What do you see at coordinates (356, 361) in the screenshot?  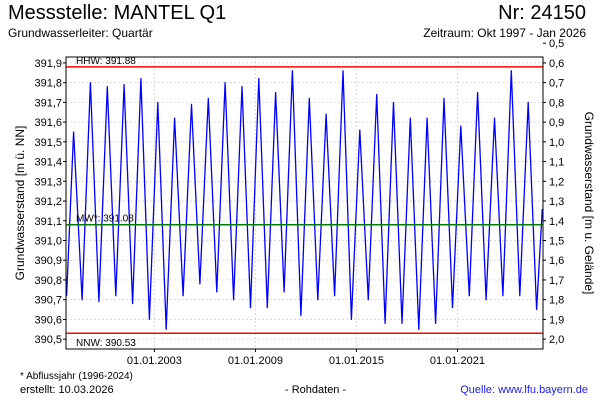 I see `x-tick-label: 01.01.2015` at bounding box center [356, 361].